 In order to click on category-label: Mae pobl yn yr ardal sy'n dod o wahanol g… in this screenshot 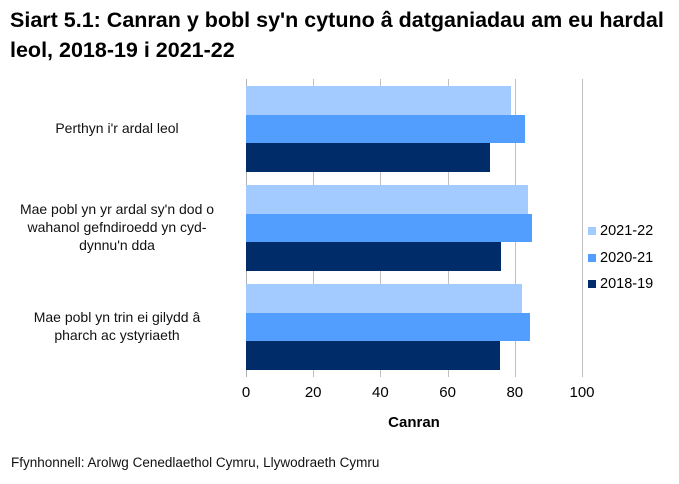, I will do `click(117, 227)`.